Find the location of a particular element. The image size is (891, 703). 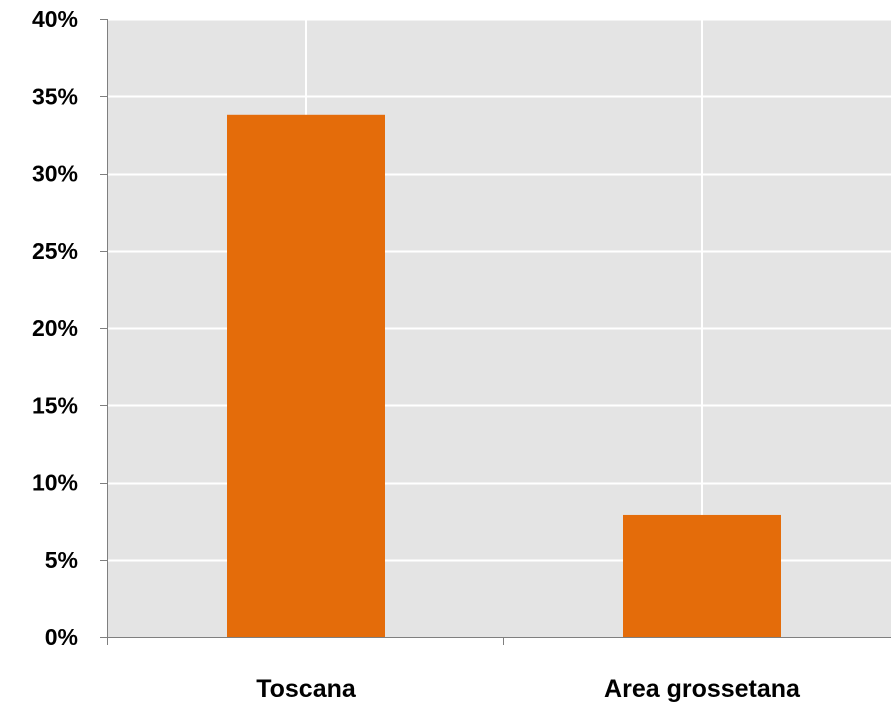

x-category-label: Area grossetana is located at coordinates (702, 689).